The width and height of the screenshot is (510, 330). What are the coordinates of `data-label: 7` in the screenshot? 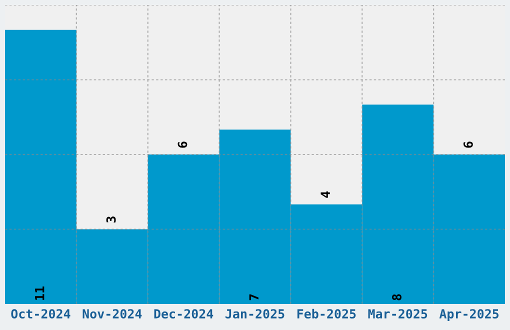 It's located at (253, 297).